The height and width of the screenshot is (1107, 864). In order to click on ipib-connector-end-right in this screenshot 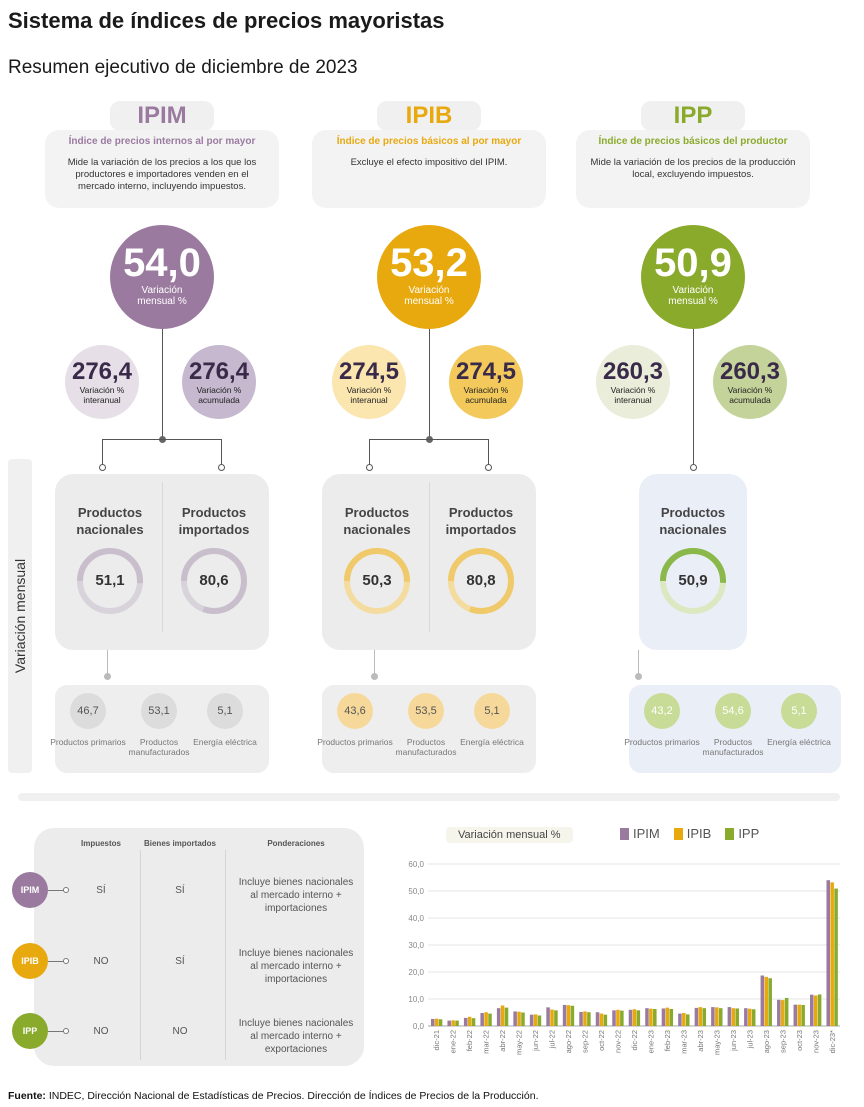, I will do `click(488, 467)`.